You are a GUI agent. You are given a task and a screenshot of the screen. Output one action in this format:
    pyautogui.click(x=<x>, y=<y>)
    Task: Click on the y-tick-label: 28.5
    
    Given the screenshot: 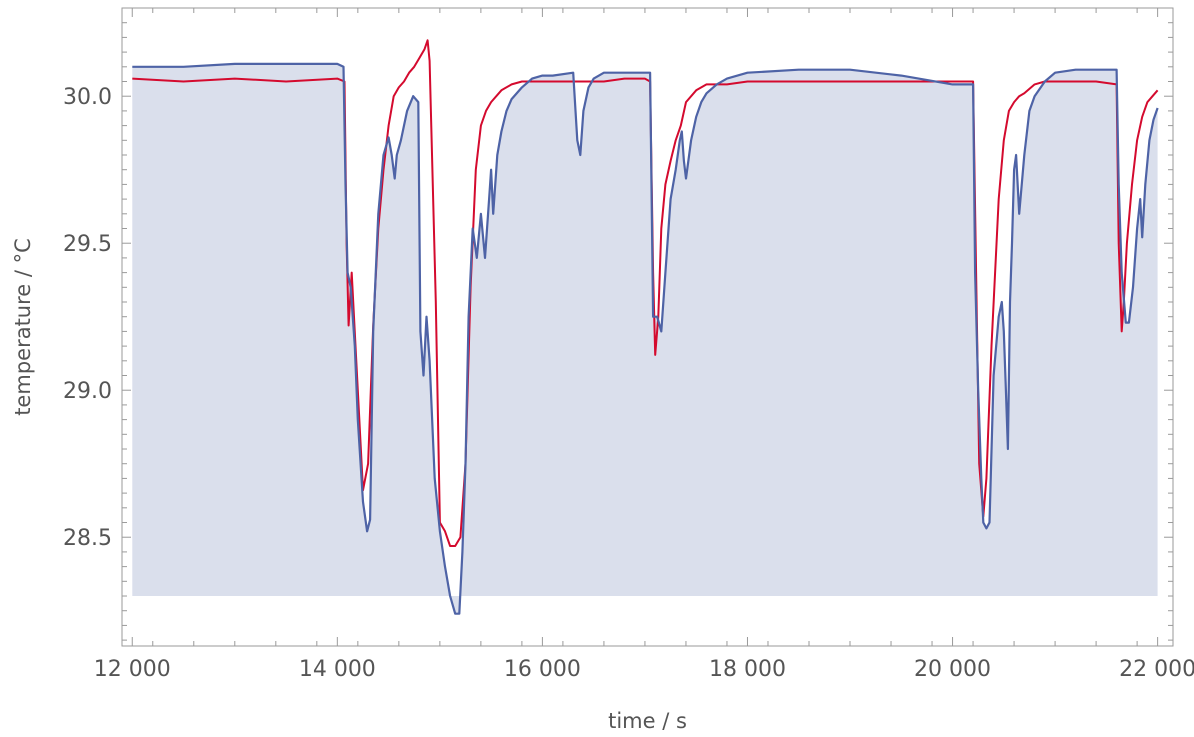 What is the action you would take?
    pyautogui.click(x=87, y=538)
    